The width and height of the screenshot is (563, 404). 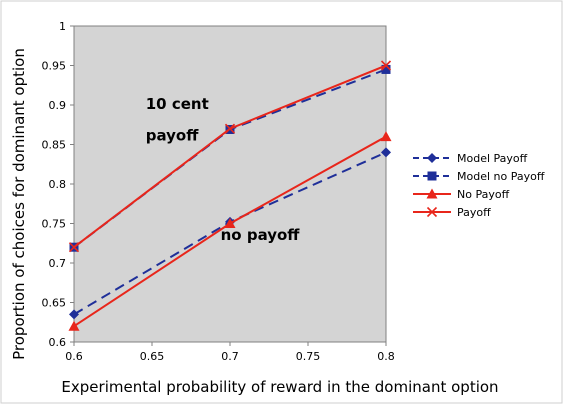 What do you see at coordinates (58, 105) in the screenshot?
I see `y-tick-label: 0.9` at bounding box center [58, 105].